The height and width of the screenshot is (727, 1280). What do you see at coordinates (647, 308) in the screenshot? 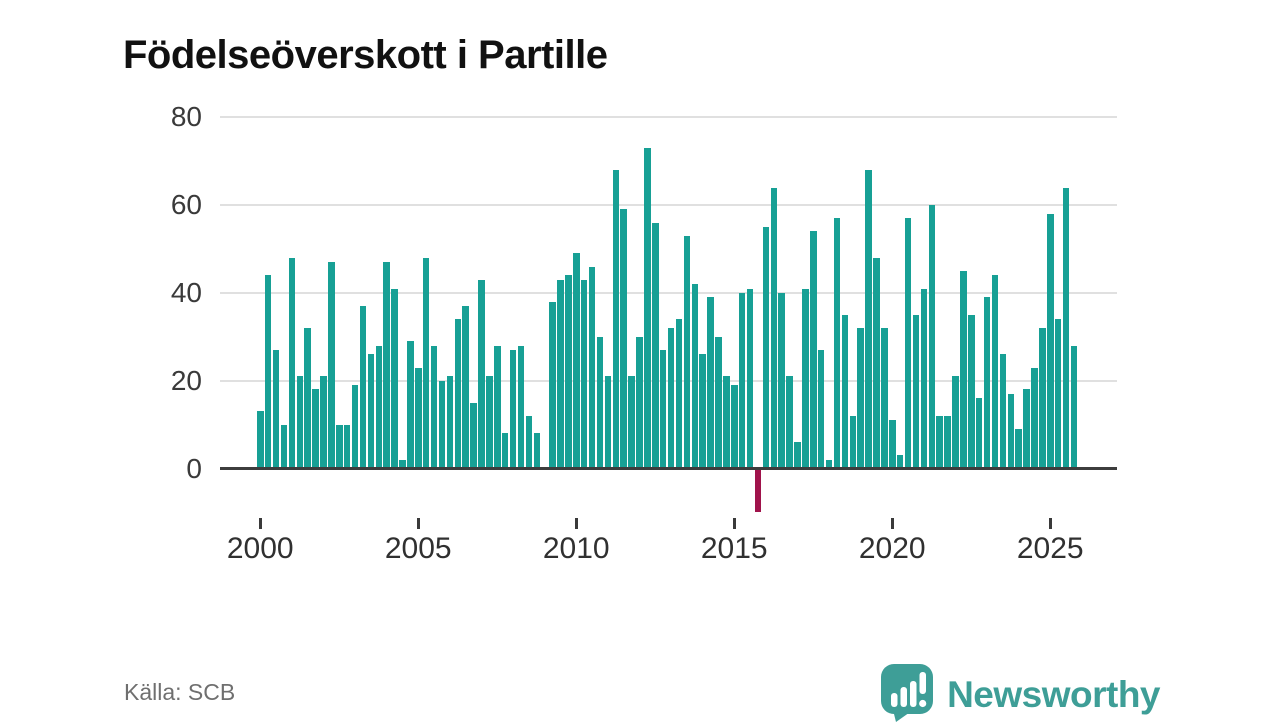
I see `bar-2012-Q2` at bounding box center [647, 308].